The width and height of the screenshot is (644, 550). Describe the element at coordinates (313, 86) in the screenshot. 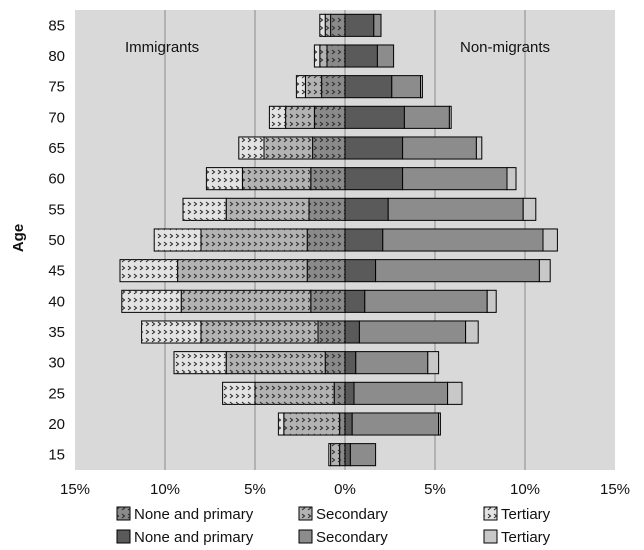

I see `bar-immigrants-secondary-age-75-pattern` at that location.